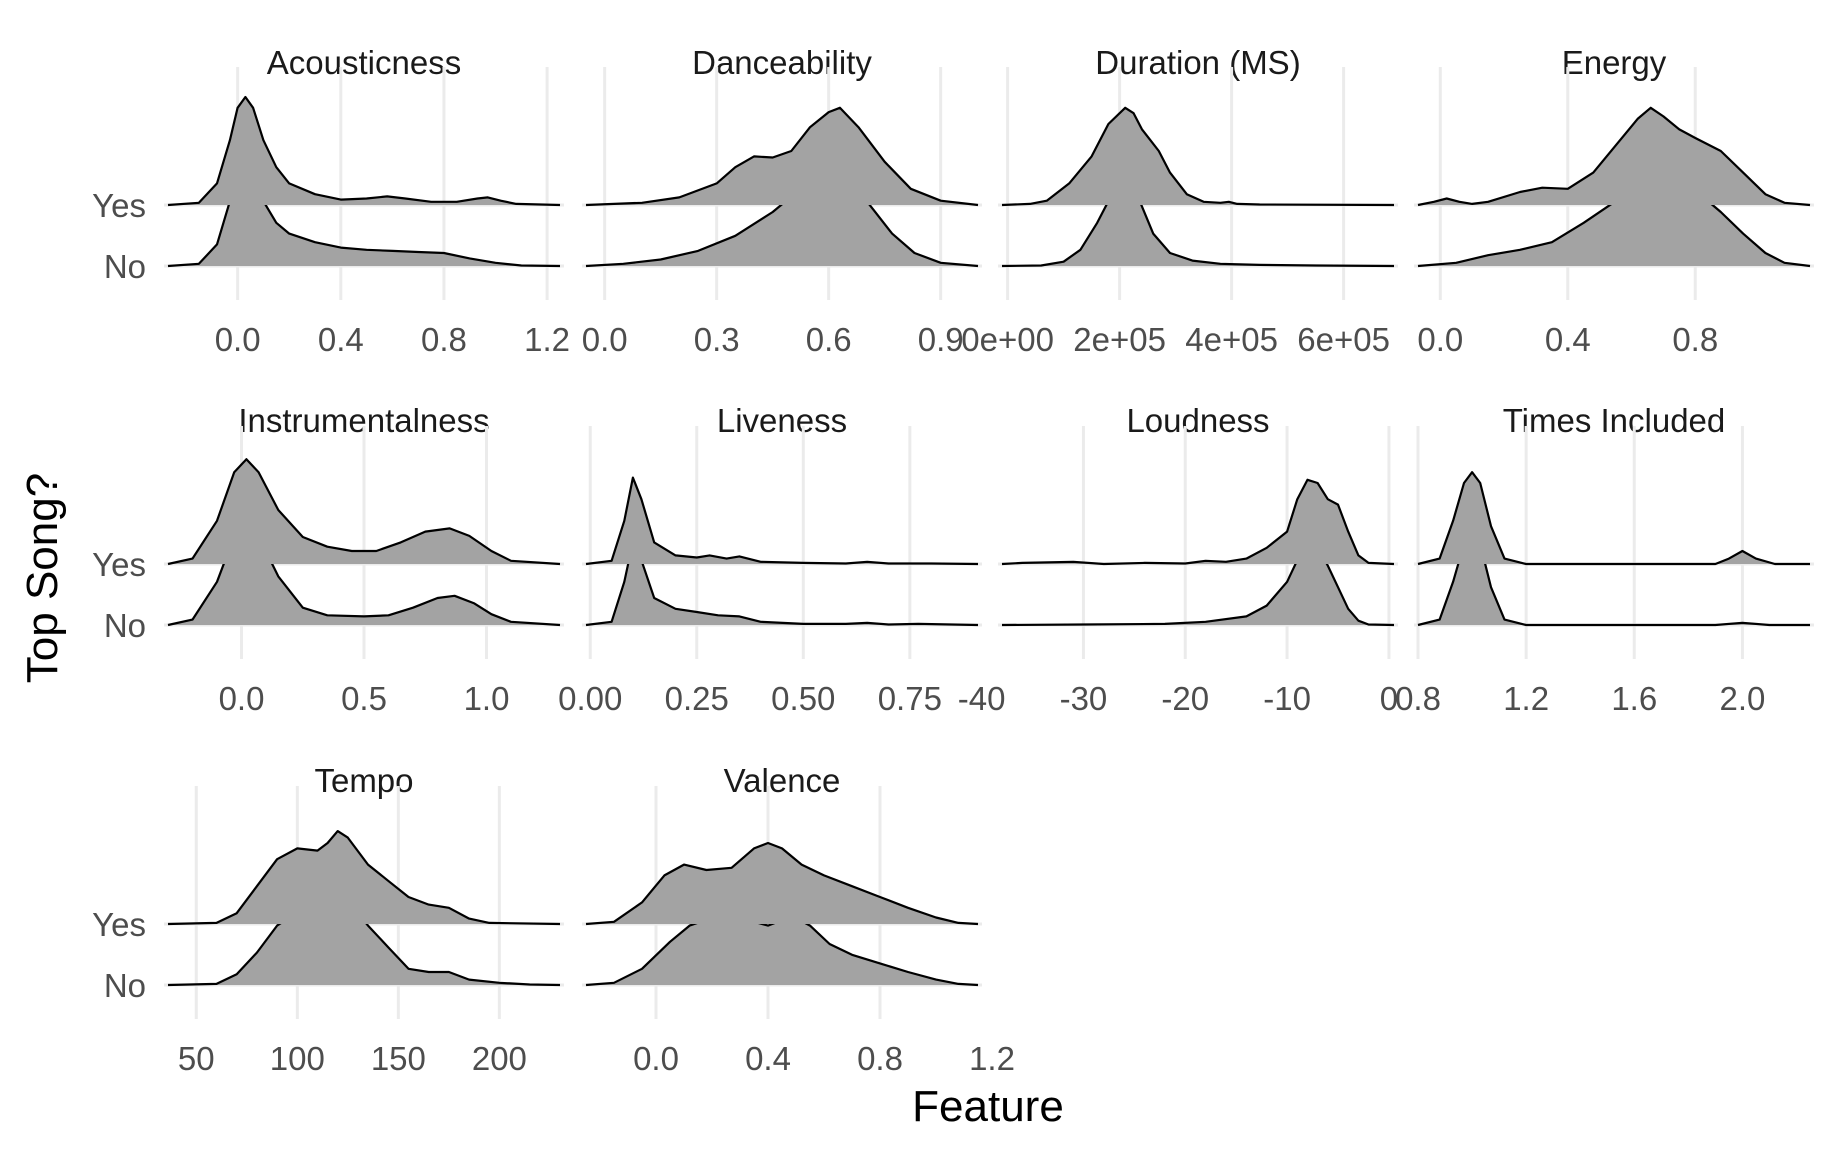  I want to click on x-tick-label: 0e+00, so click(1007, 339).